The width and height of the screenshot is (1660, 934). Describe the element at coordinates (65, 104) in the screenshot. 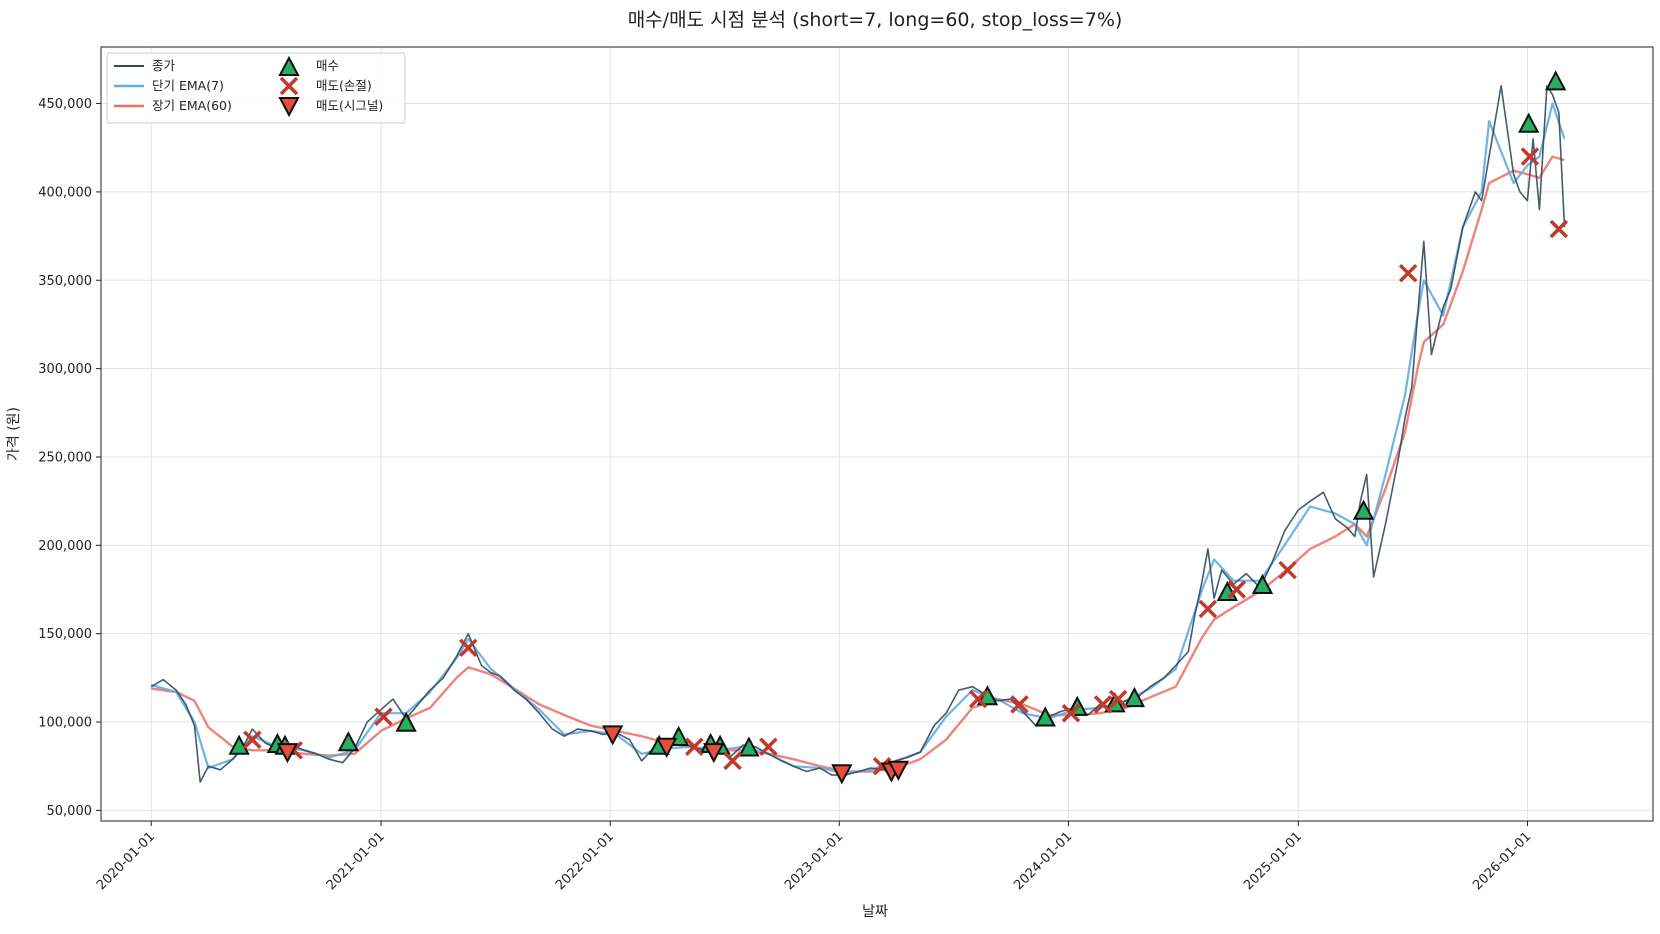

I see `y-tick-label: 450,000` at that location.